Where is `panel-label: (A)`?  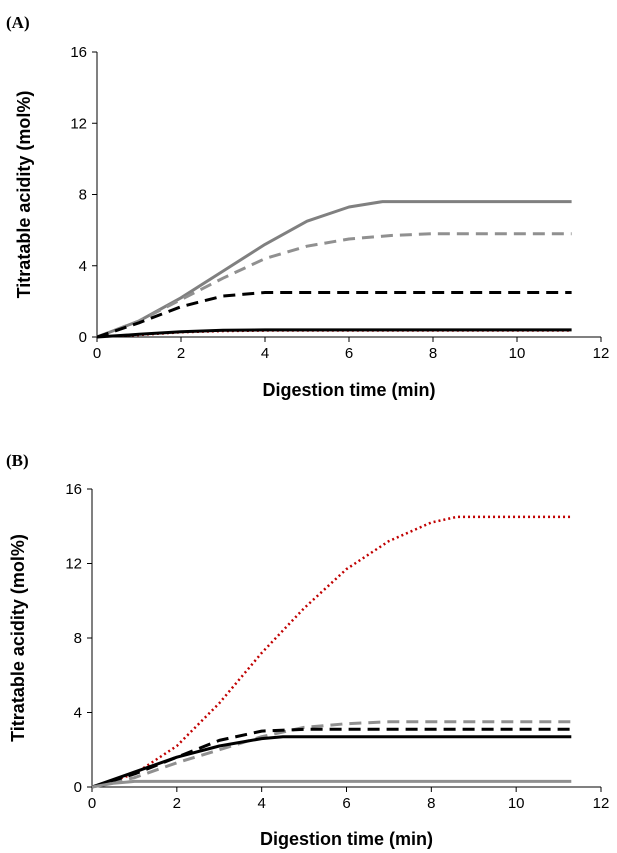
panel-label: (A) is located at coordinates (18, 22).